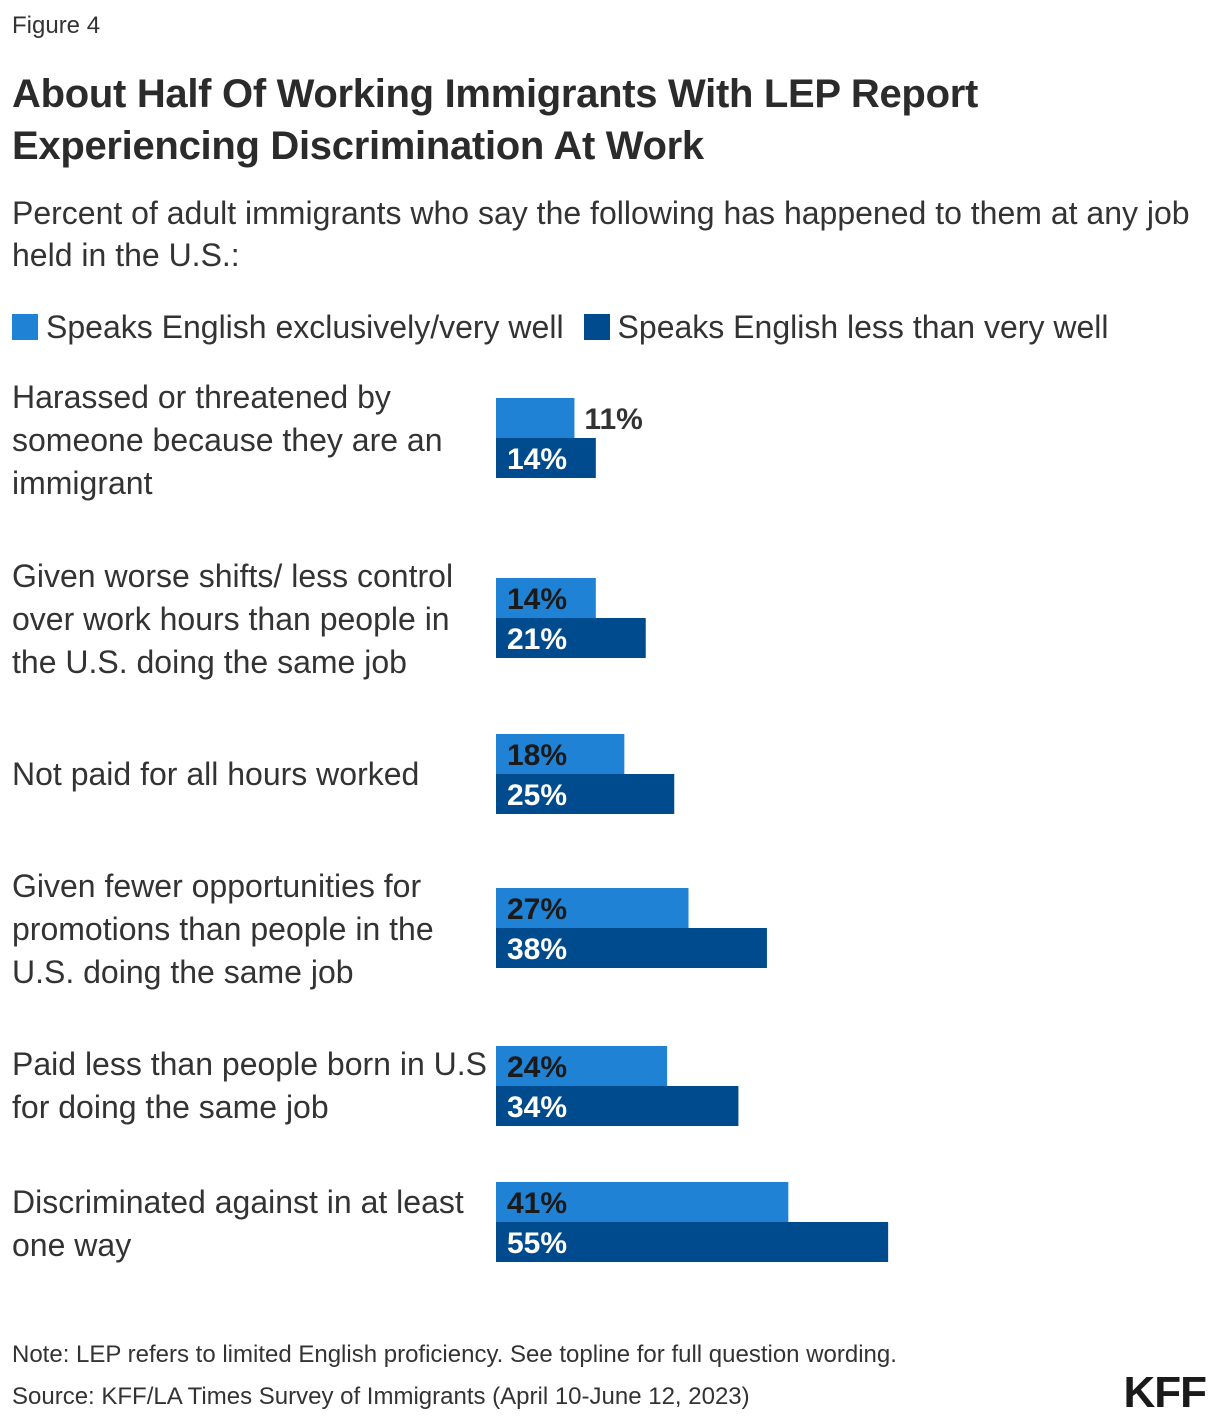  What do you see at coordinates (537, 1243) in the screenshot?
I see `data-label-discriminated-series-2: 55%` at bounding box center [537, 1243].